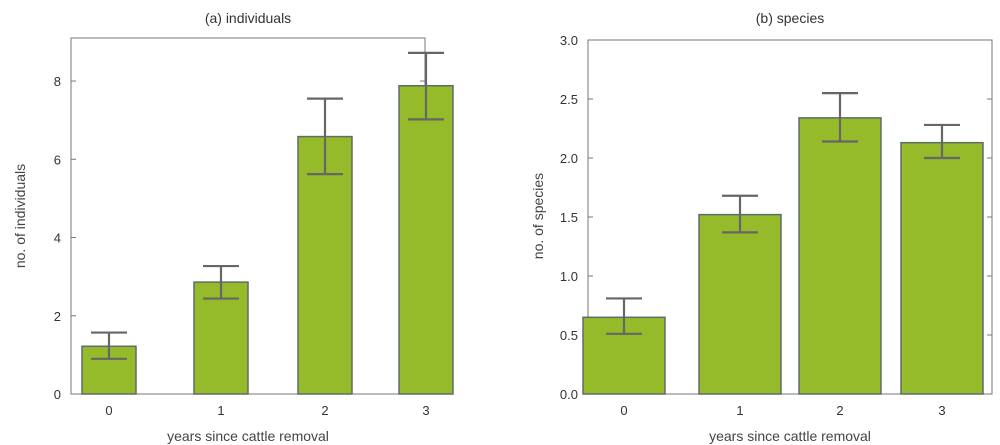  What do you see at coordinates (569, 99) in the screenshot?
I see `y-tick-label: 2.5` at bounding box center [569, 99].